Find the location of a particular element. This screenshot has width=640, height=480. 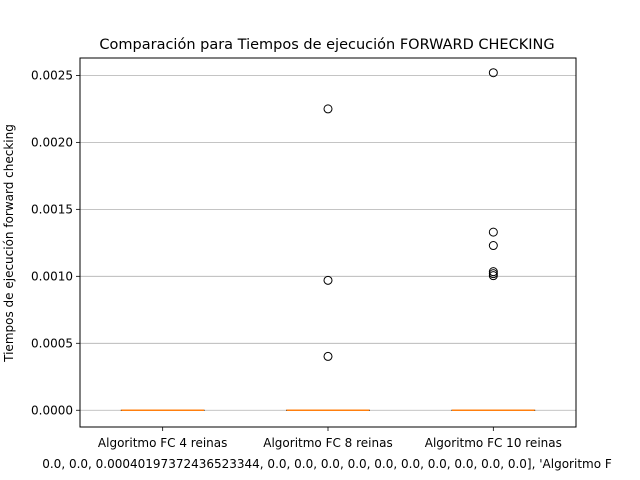

x-tick-label: Algoritmo FC 8 reinas is located at coordinates (327, 443).